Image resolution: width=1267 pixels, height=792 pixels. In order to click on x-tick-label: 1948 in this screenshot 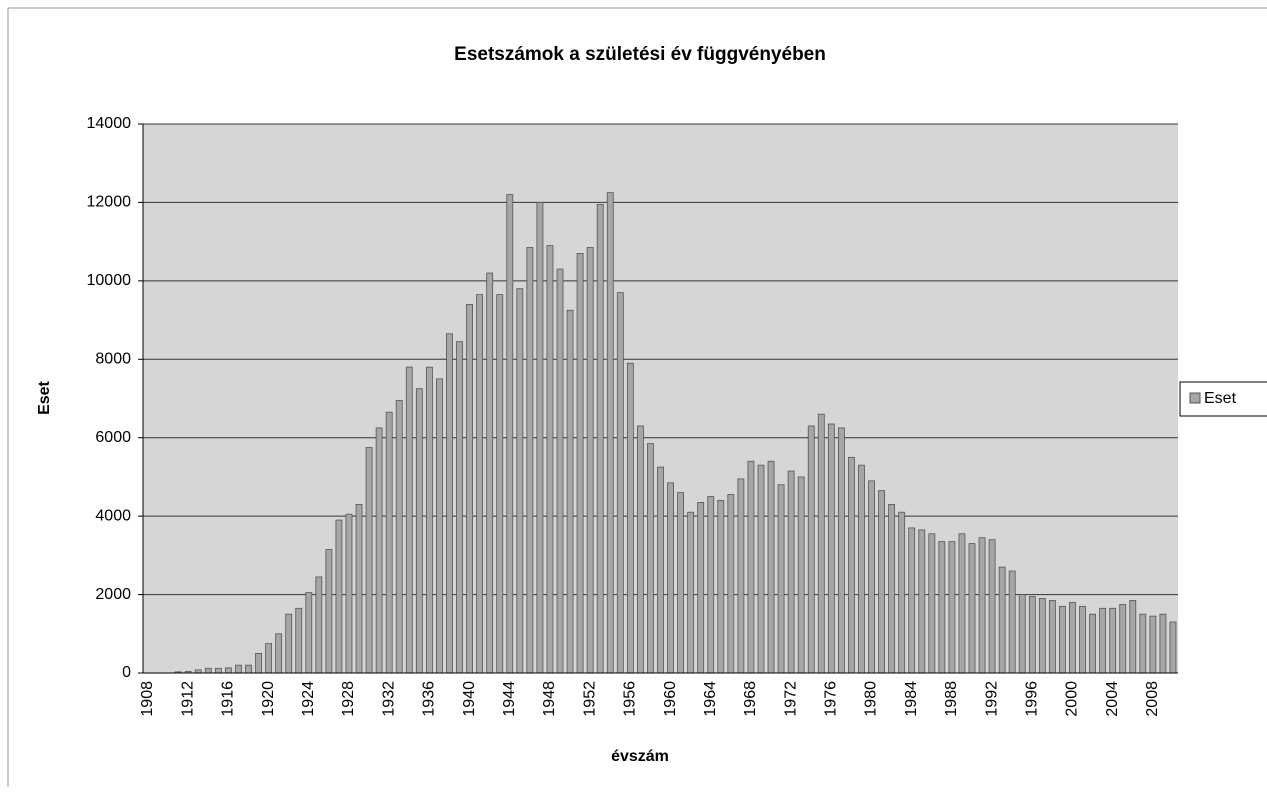, I will do `click(549, 699)`.